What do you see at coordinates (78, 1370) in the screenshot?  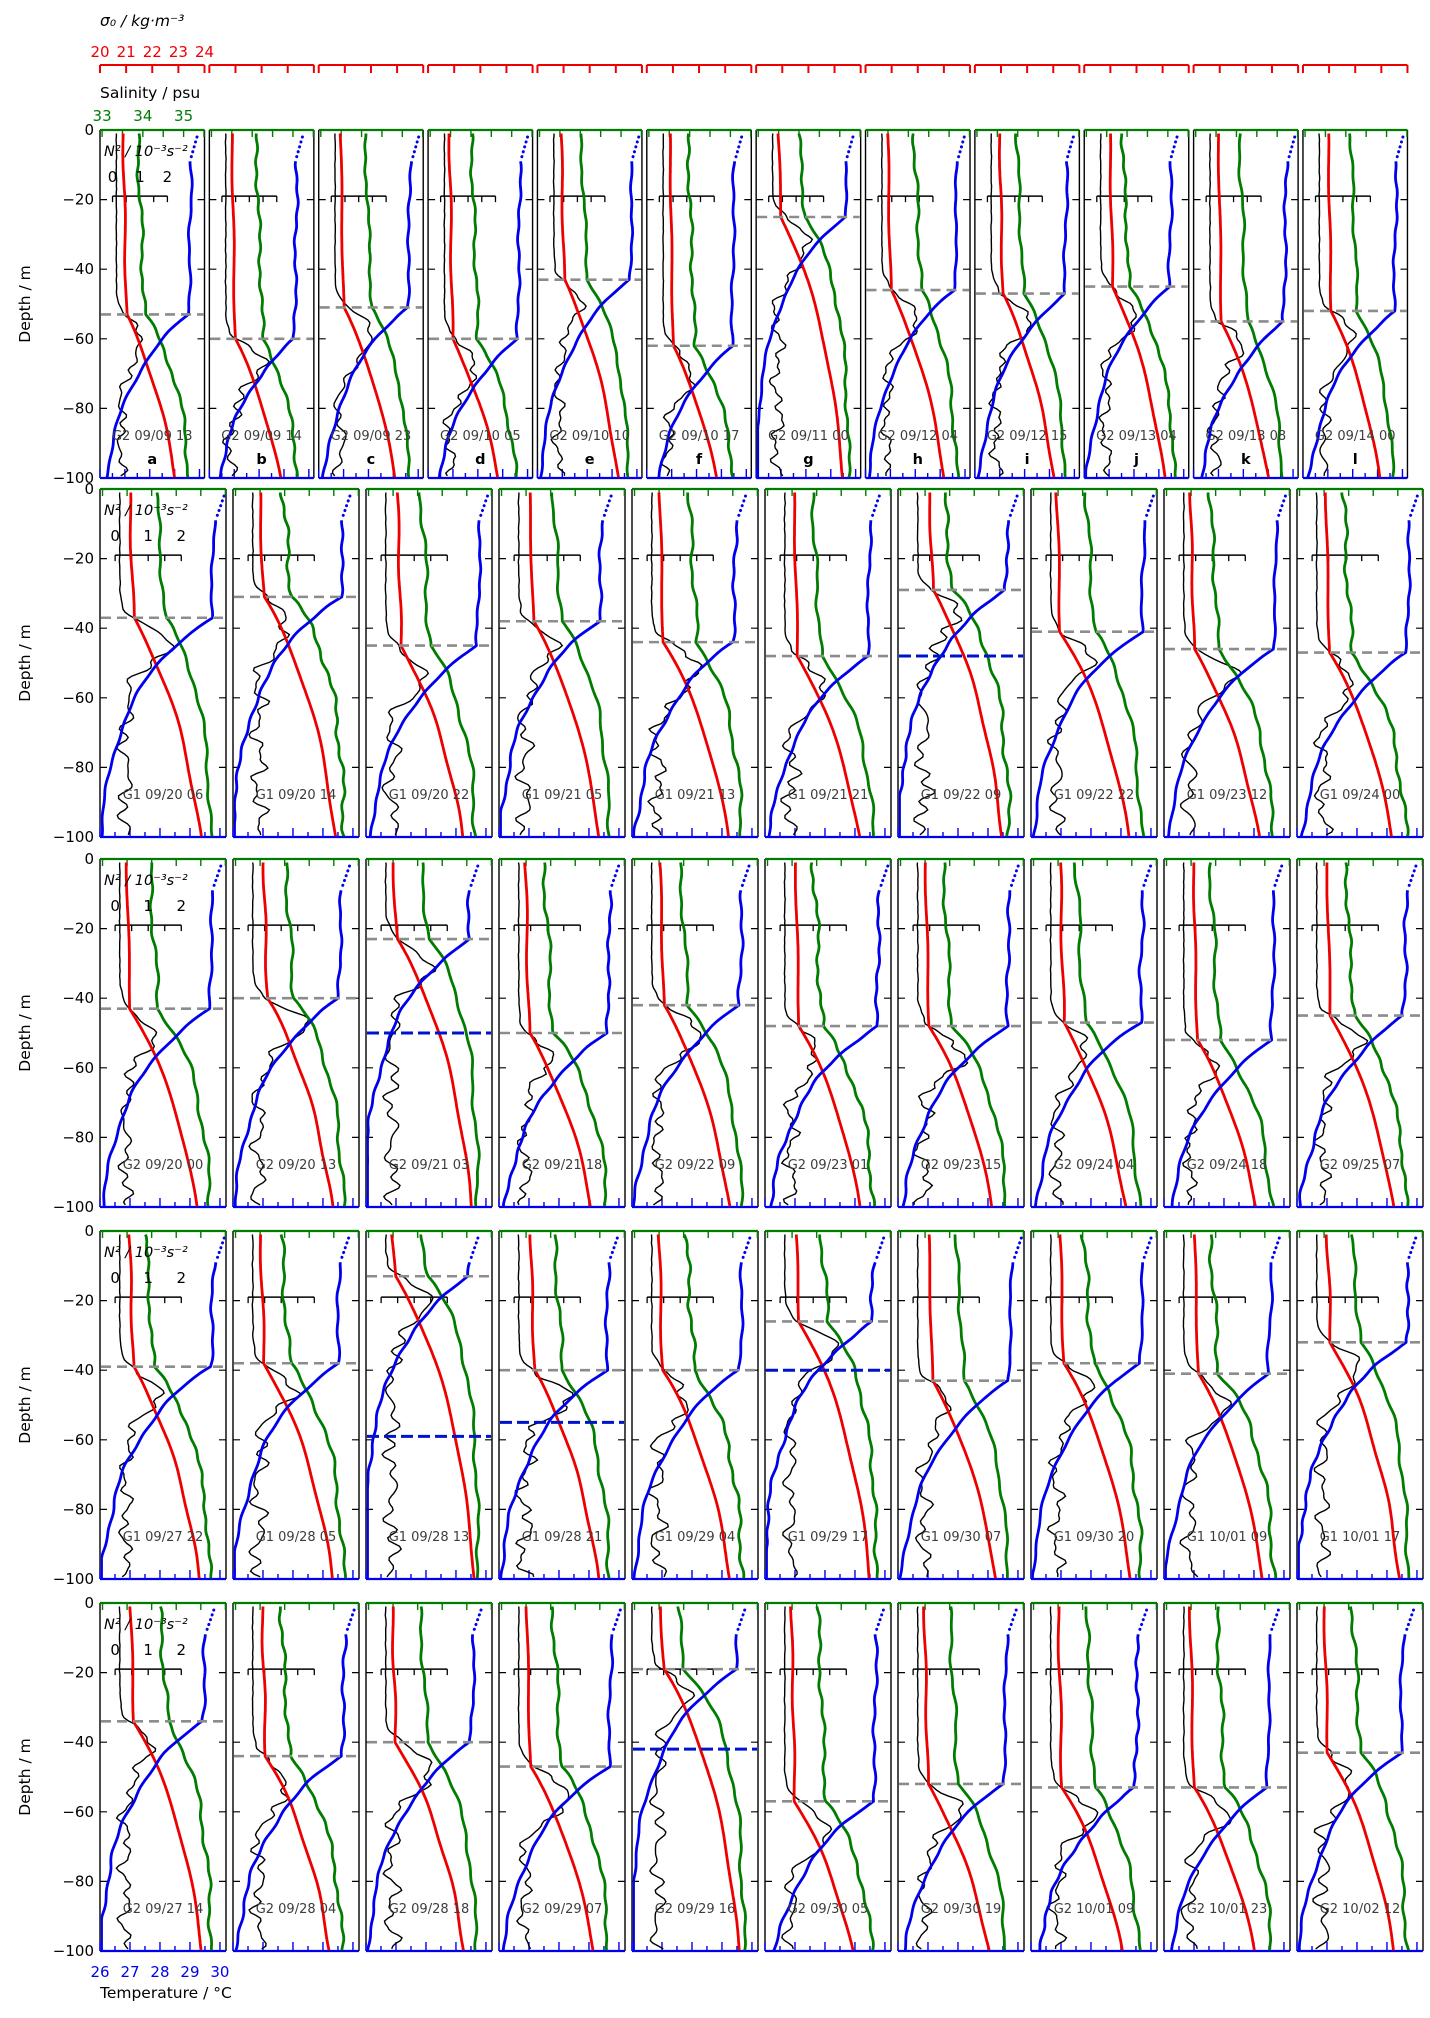 I see `depth-tick-label: −40` at bounding box center [78, 1370].